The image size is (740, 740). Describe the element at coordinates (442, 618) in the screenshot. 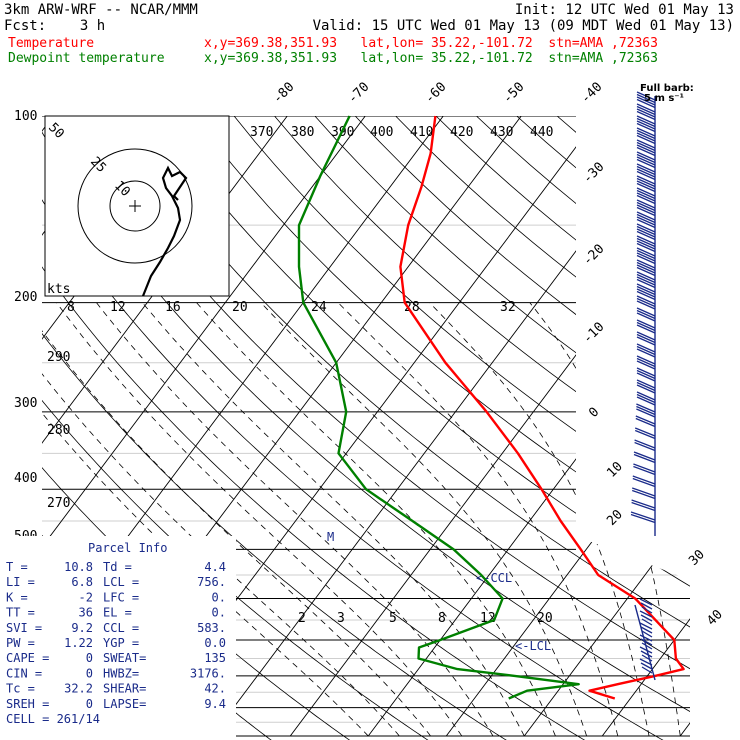

I see `mixing-ratio-label: 8` at that location.